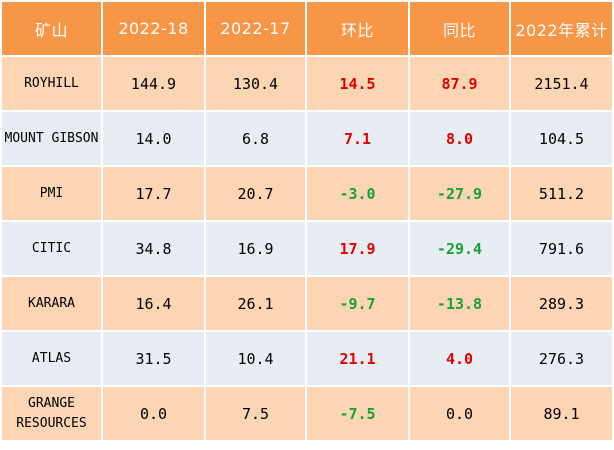 The width and height of the screenshot is (614, 450). I want to click on table-row: ROYHILL 144.9 130.4 14.5 87.9 2151.4, so click(307, 83).